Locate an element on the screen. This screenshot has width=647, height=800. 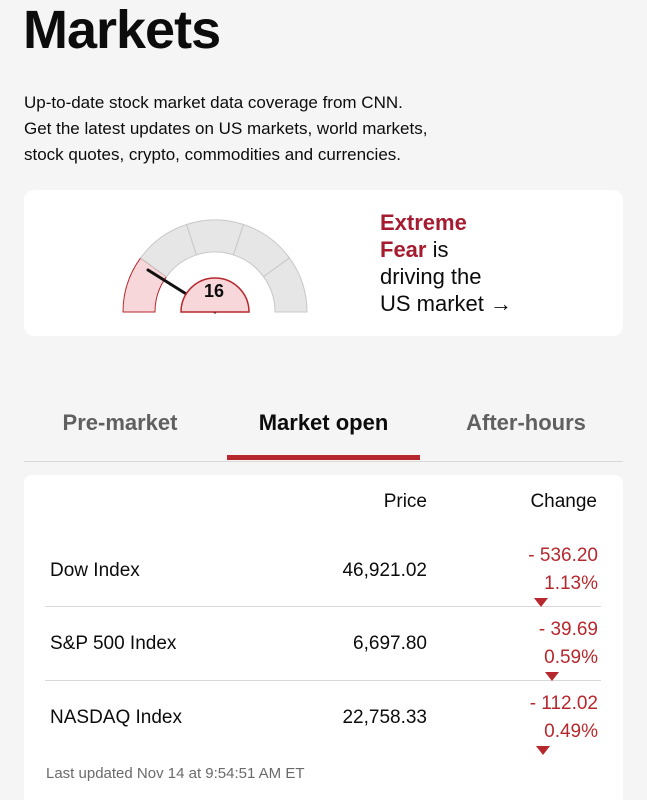
change-percent: 0.49% is located at coordinates (571, 731).